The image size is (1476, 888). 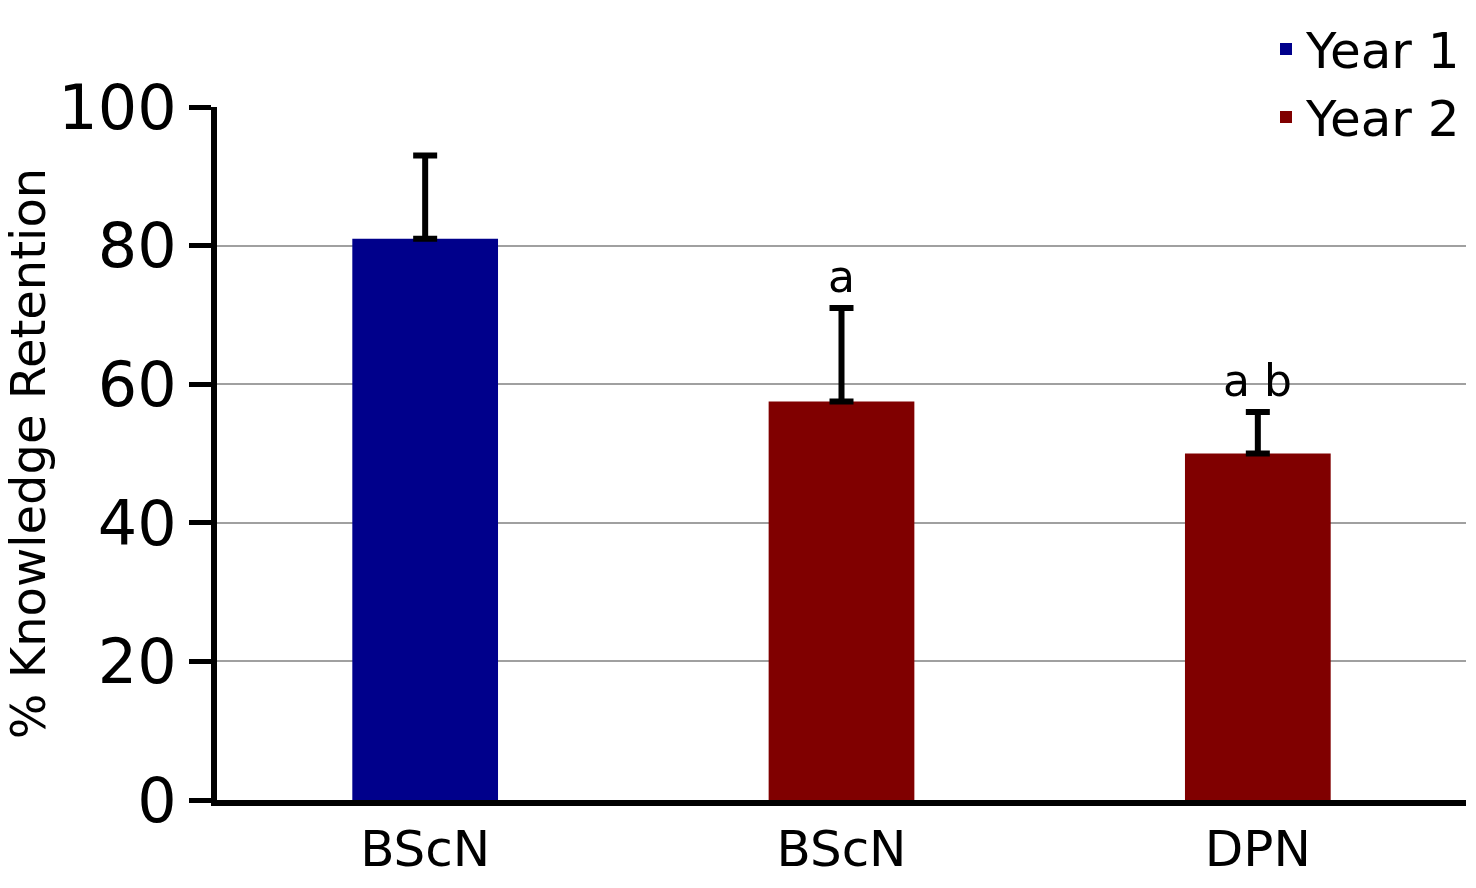 What do you see at coordinates (28, 453) in the screenshot?
I see `y-axis-title: % Knowledge Retention` at bounding box center [28, 453].